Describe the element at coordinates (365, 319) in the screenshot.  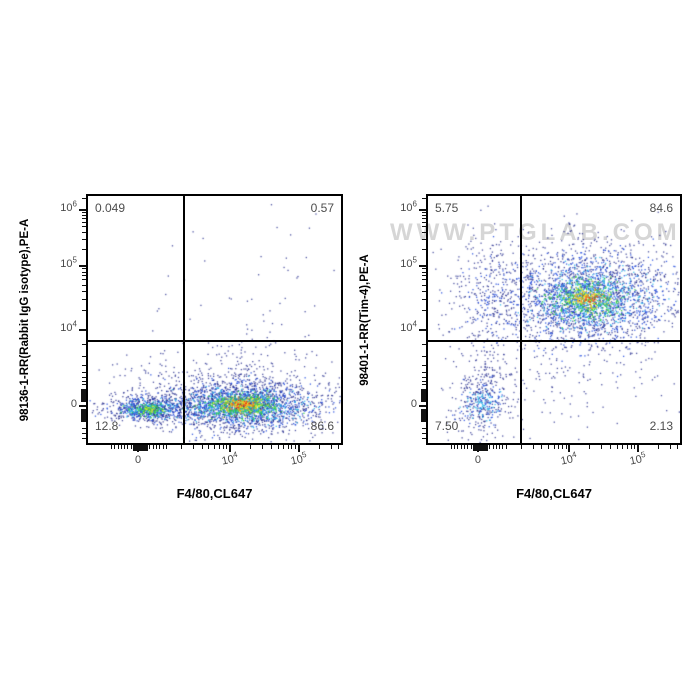
I see `y-axis-title: 98401-1-RR(Tim-4),PE-A` at that location.